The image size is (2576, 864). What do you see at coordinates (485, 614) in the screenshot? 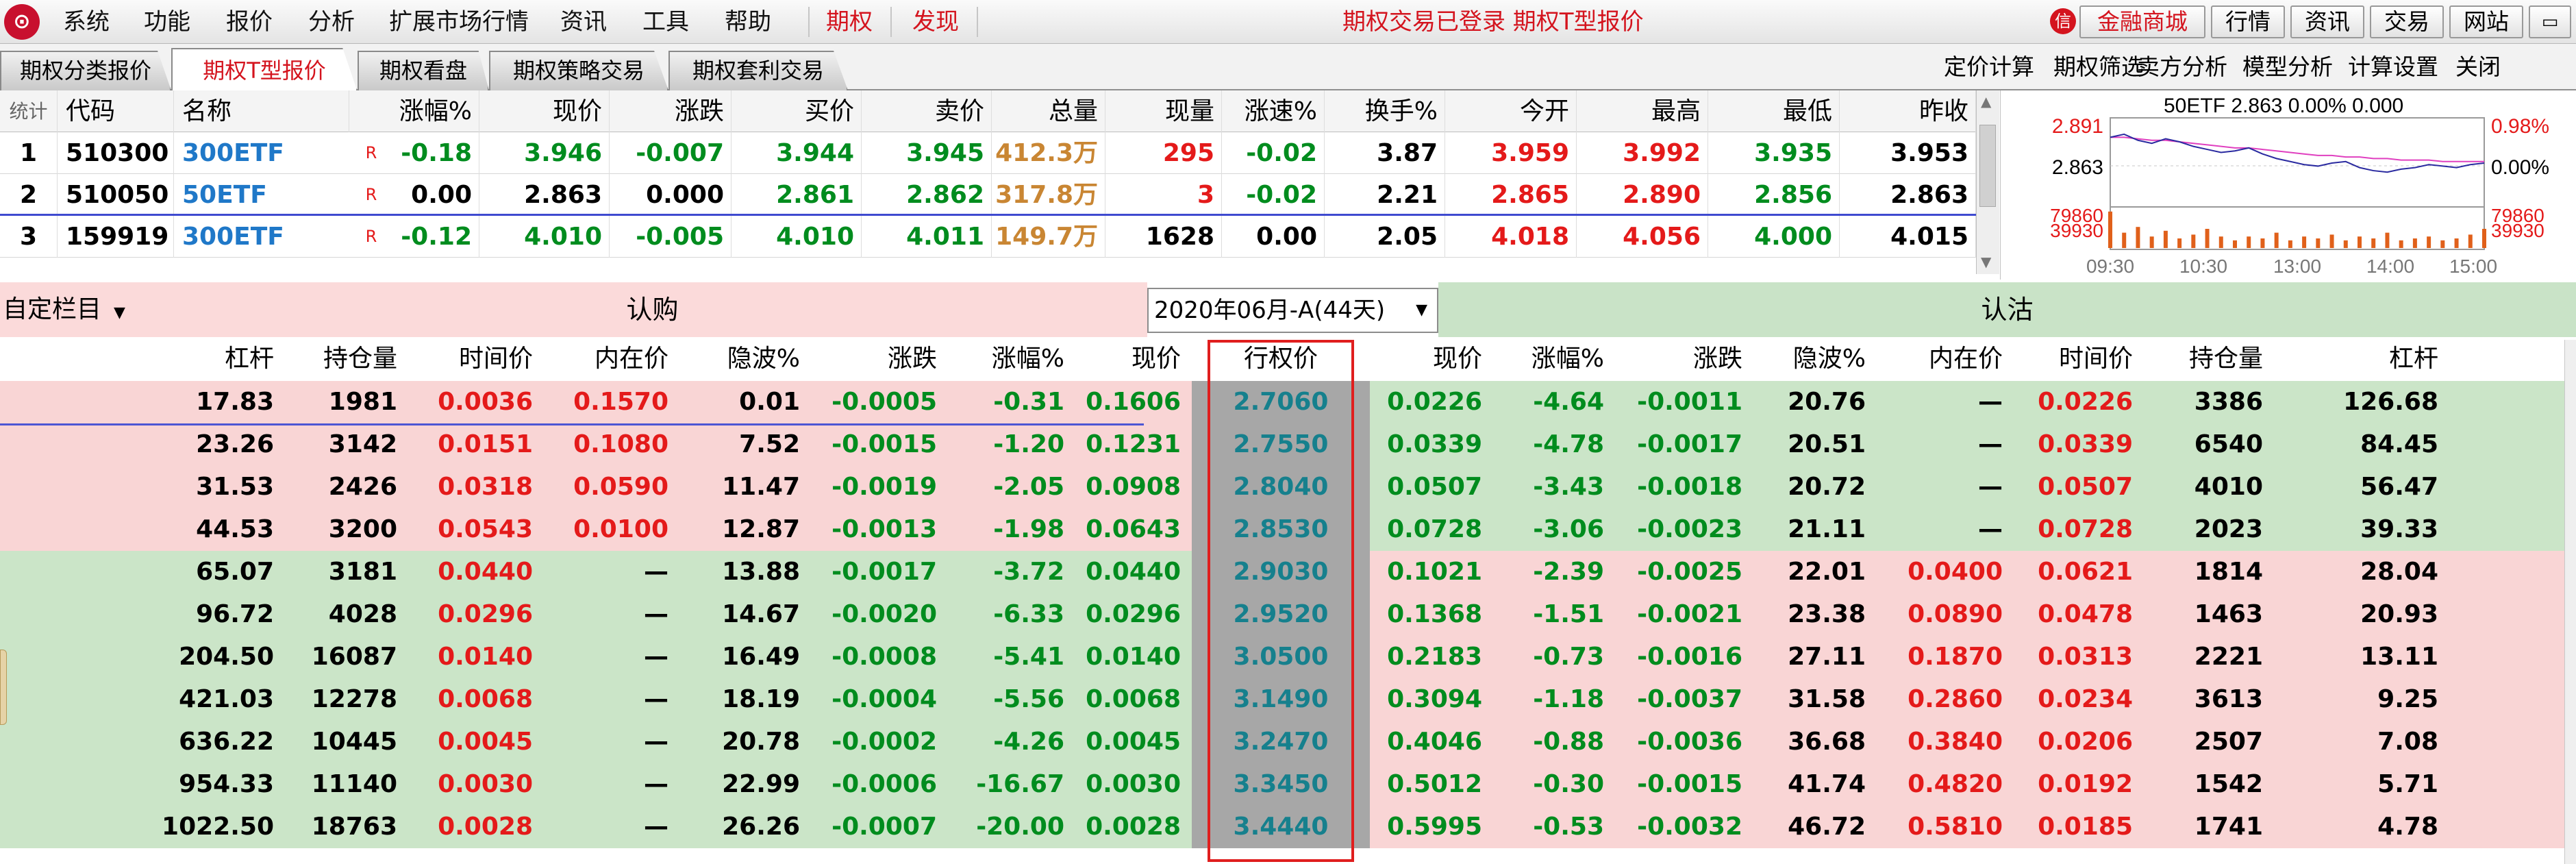
I see `call-time-value-value: 0.0296` at bounding box center [485, 614].